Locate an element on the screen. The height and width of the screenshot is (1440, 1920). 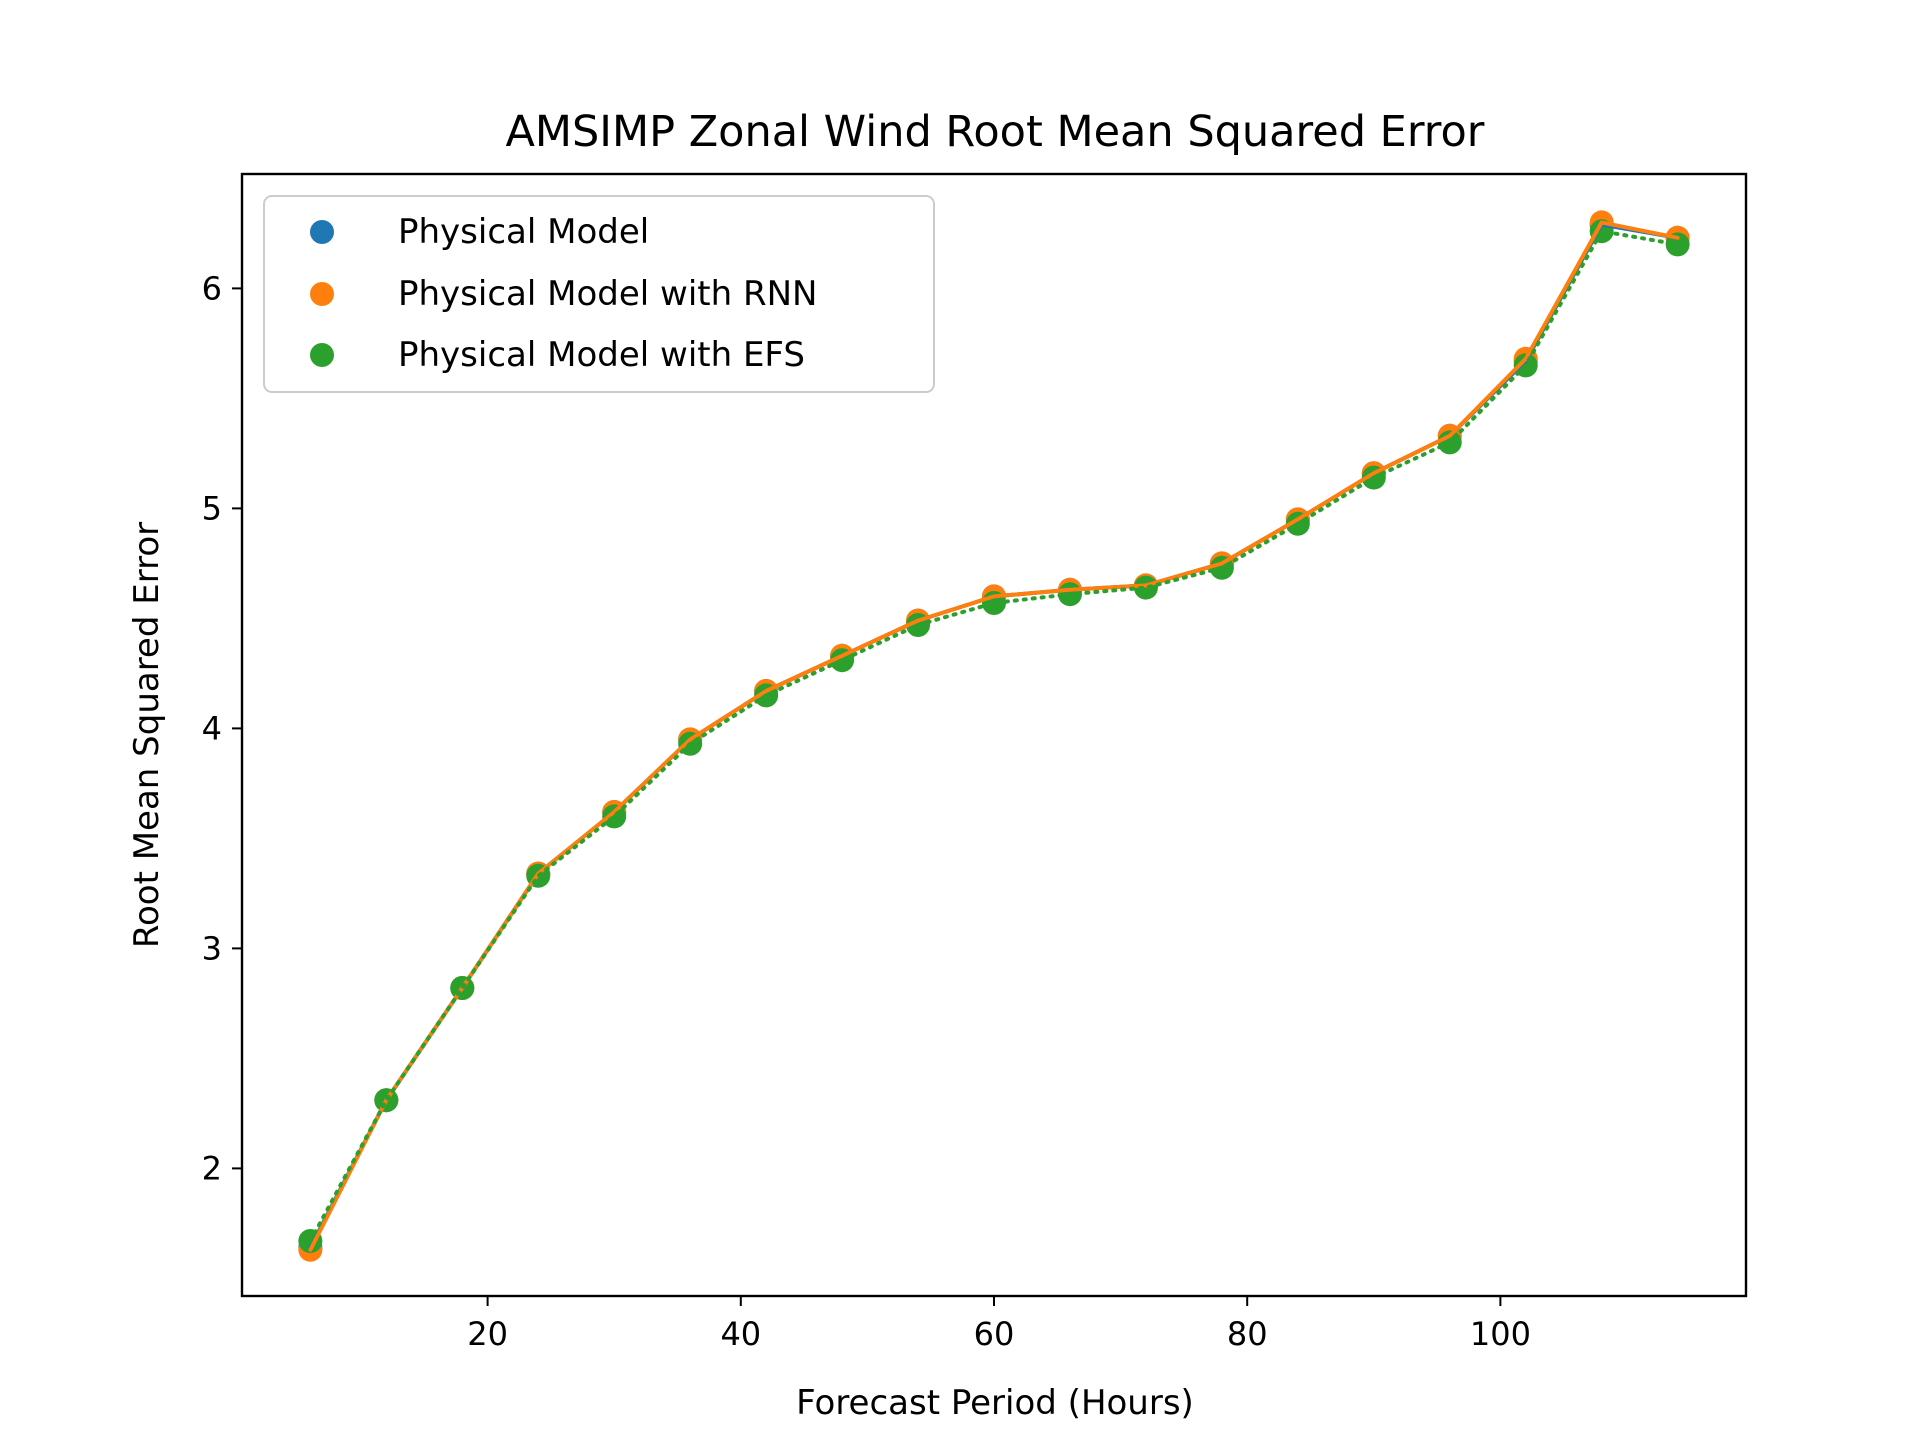
x-tick-label: 20 is located at coordinates (487, 1334).